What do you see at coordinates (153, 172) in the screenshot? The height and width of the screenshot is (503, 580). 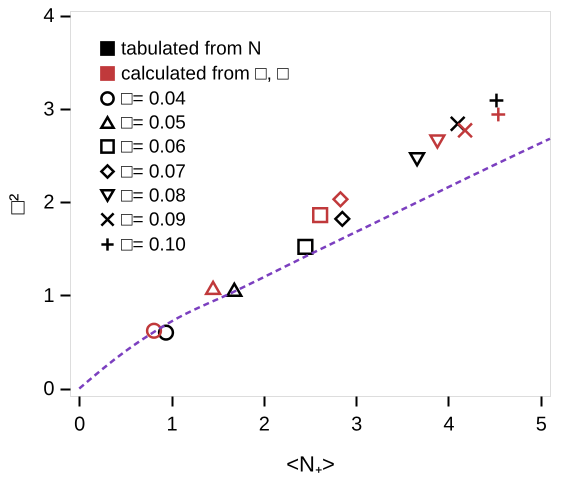 I see `legend-label: □= 0.07` at bounding box center [153, 172].